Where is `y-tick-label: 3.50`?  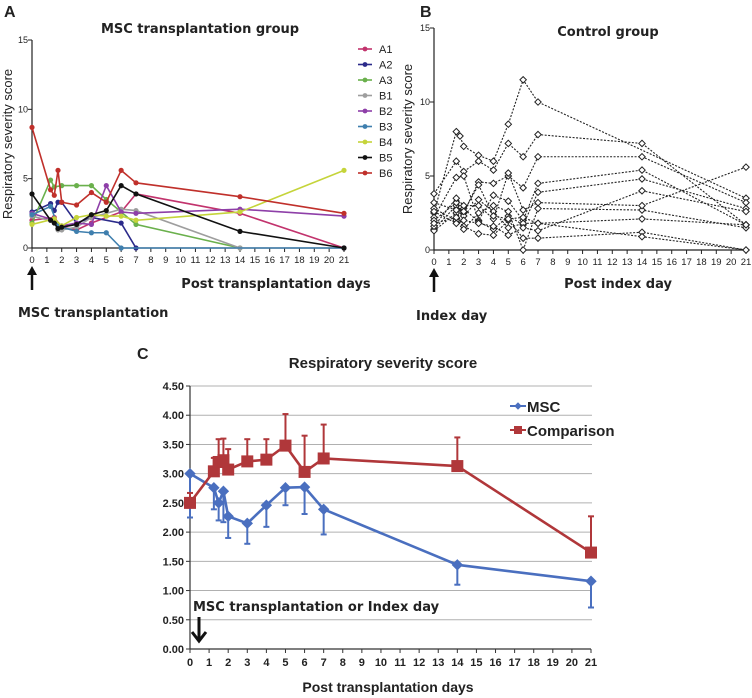 y-tick-label: 3.50 is located at coordinates (173, 445).